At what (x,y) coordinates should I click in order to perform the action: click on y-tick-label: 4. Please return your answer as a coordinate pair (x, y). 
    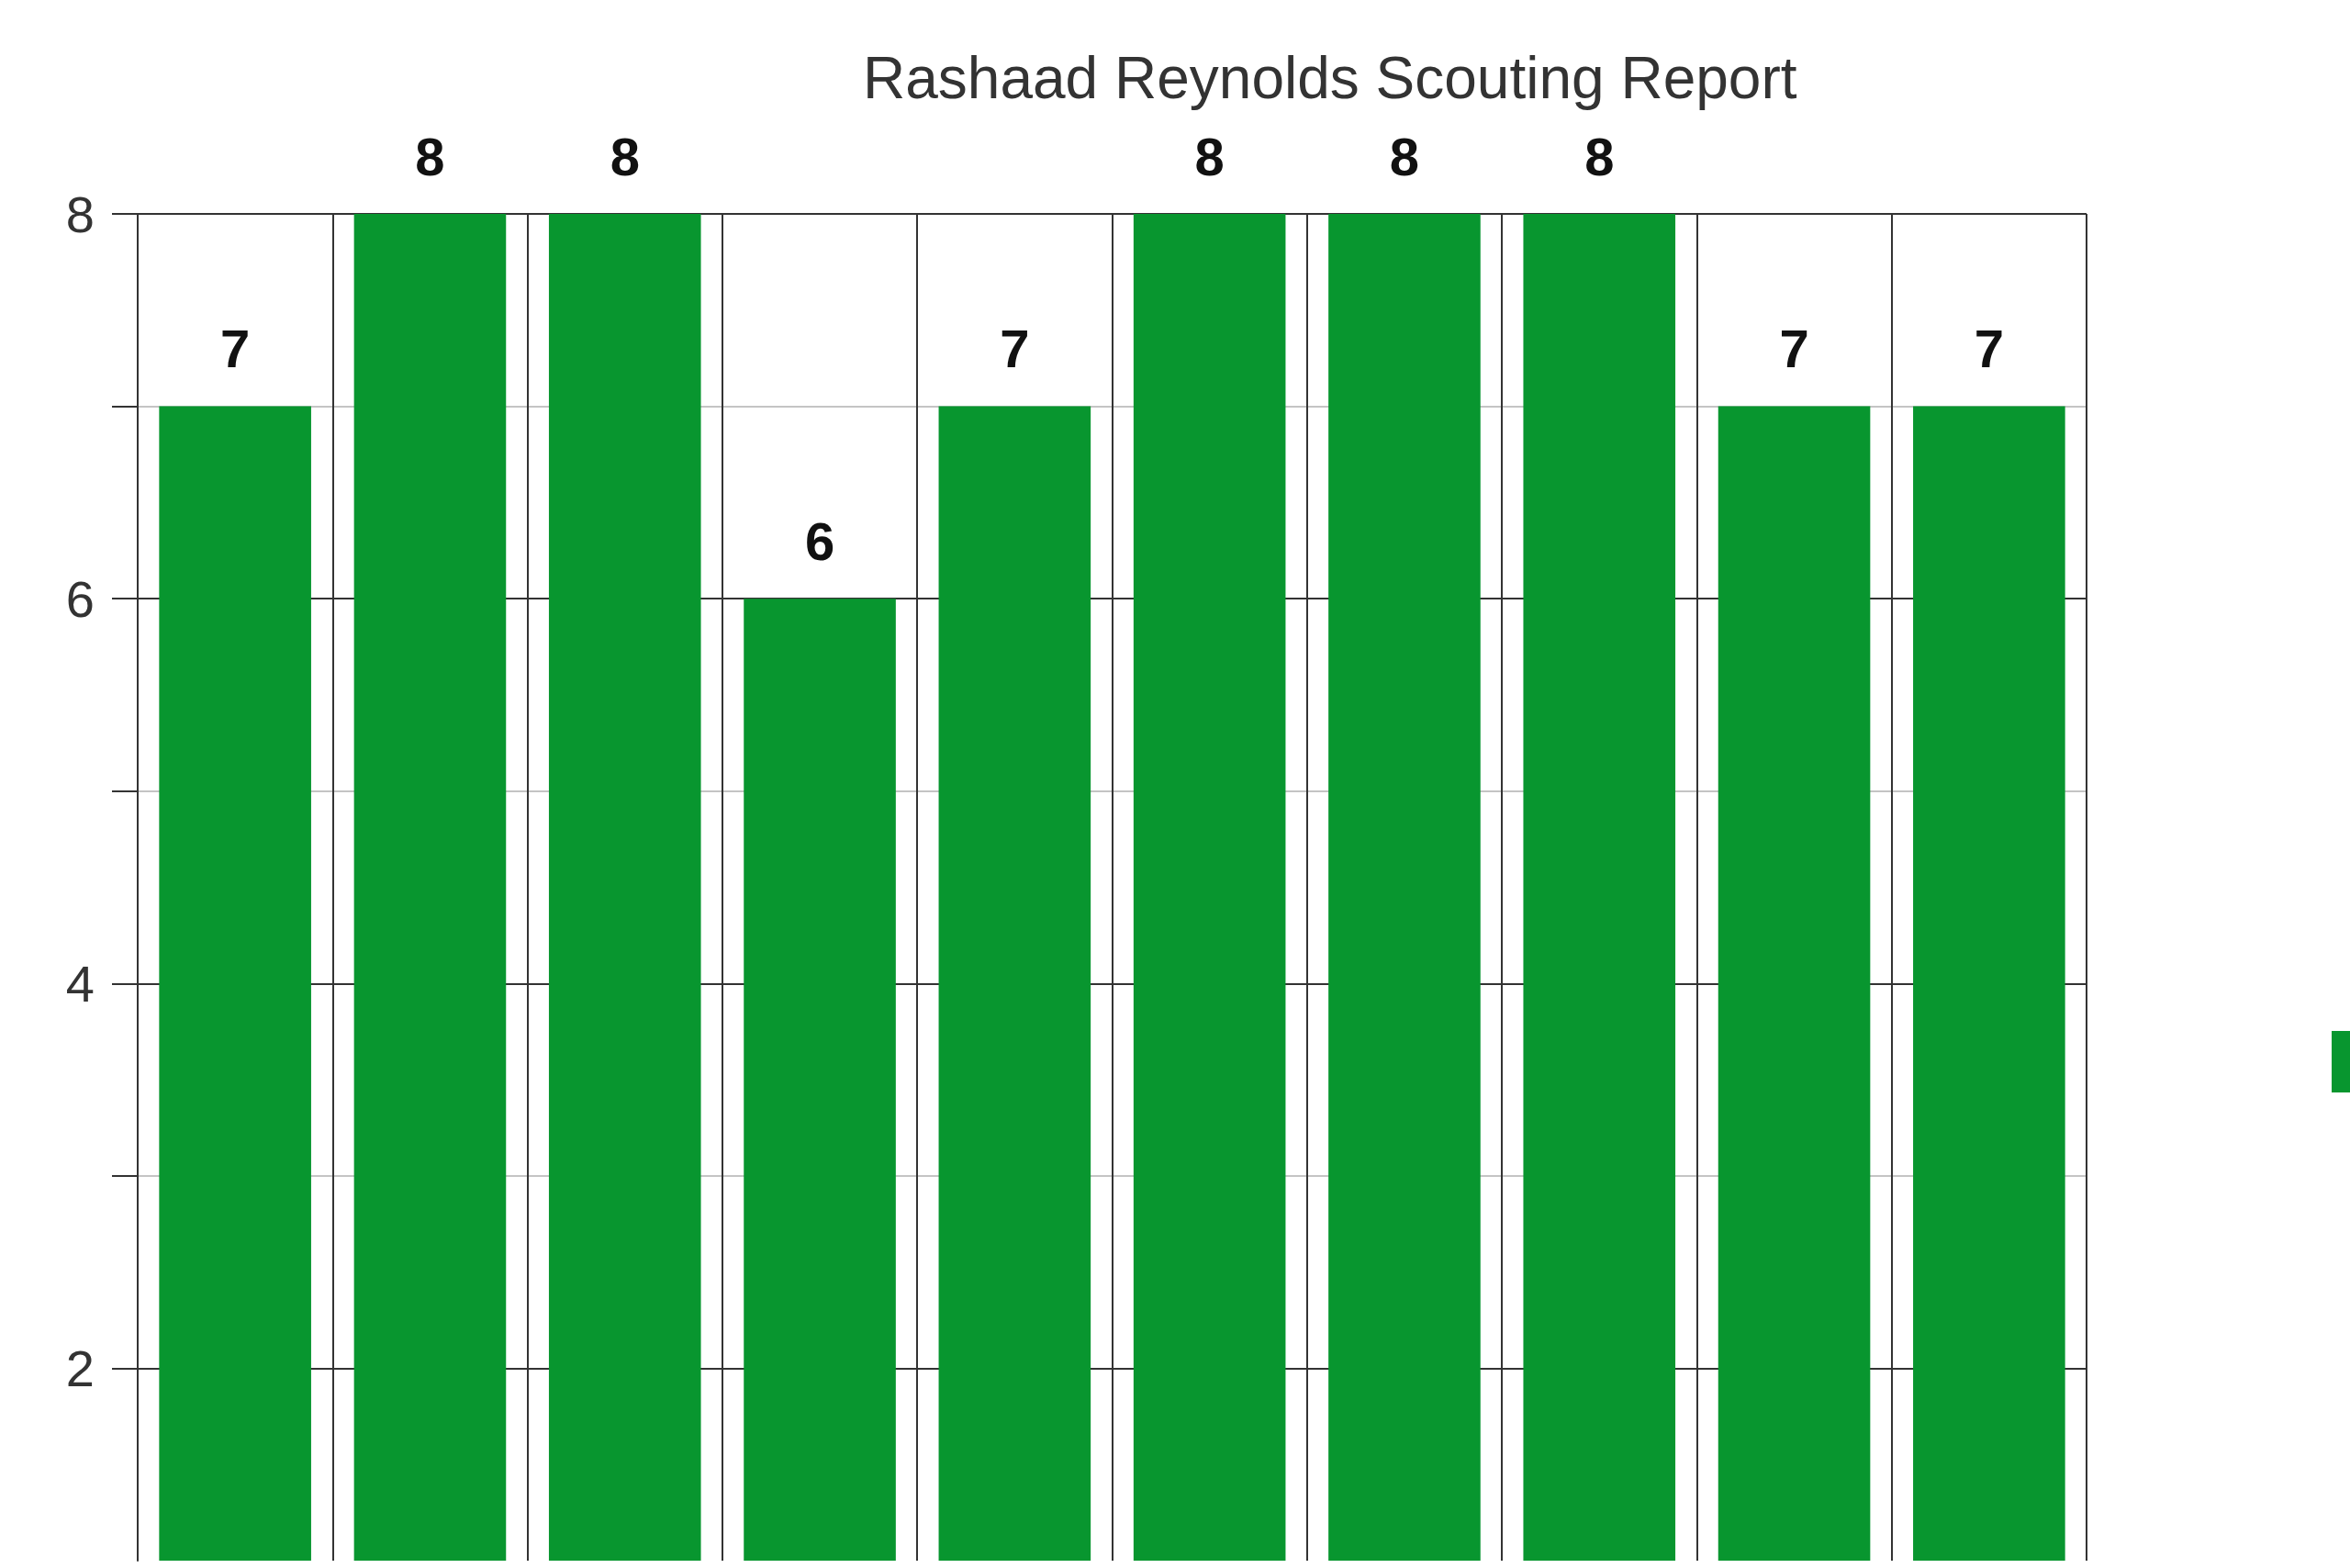
    Looking at the image, I should click on (80, 983).